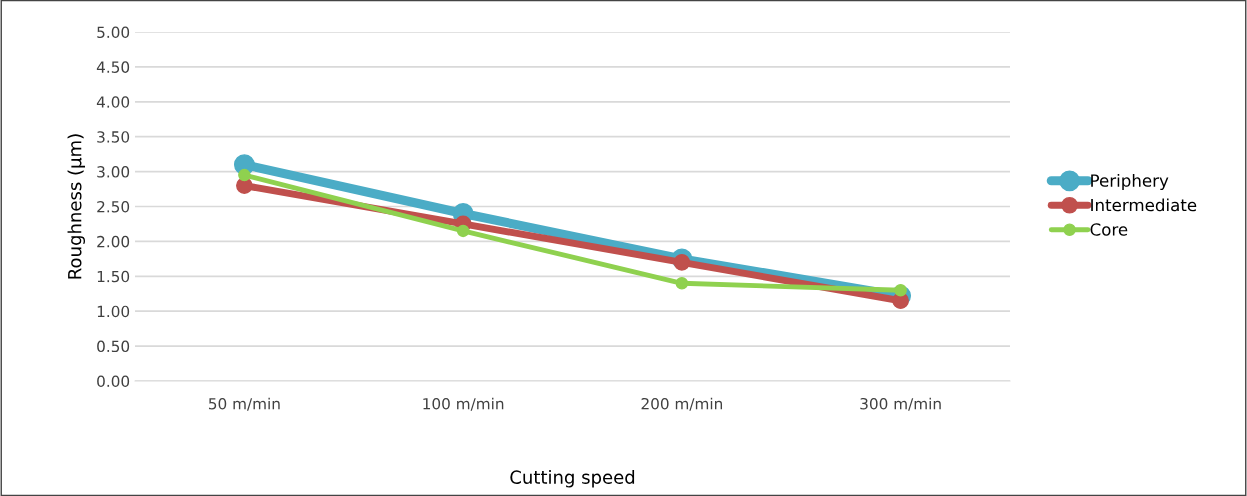 This screenshot has height=496, width=1247. I want to click on y-tick-label: 3.00, so click(113, 172).